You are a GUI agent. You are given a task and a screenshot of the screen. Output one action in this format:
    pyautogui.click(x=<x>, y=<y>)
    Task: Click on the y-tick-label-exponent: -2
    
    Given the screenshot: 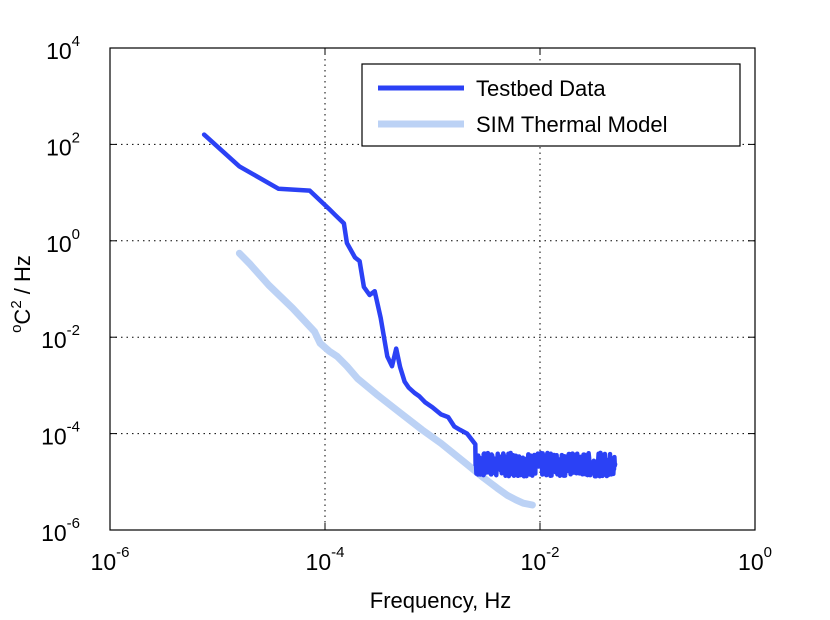 What is the action you would take?
    pyautogui.click(x=73, y=330)
    